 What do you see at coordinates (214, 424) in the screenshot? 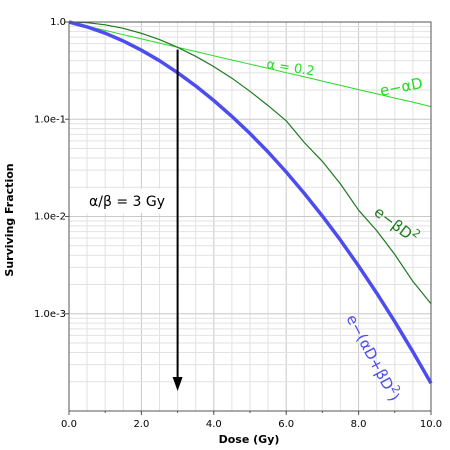
I see `x-tick-label: 4.0` at bounding box center [214, 424].